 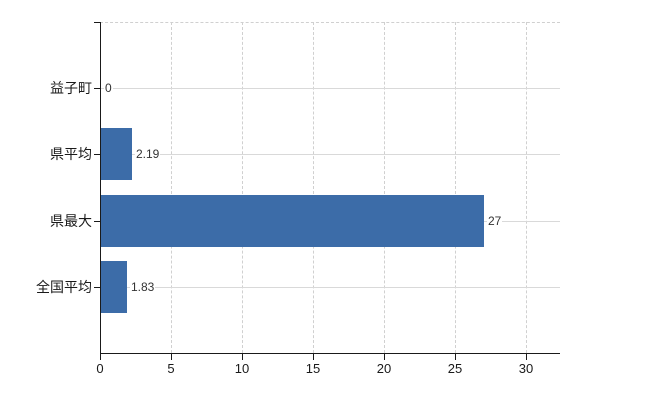 What do you see at coordinates (64, 287) in the screenshot?
I see `category-label: 全国平均` at bounding box center [64, 287].